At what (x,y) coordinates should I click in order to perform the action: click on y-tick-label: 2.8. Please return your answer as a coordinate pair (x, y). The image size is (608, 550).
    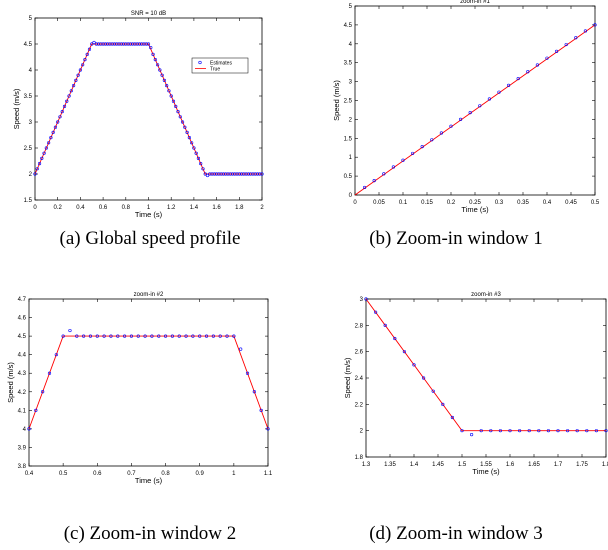
    Looking at the image, I should click on (359, 326).